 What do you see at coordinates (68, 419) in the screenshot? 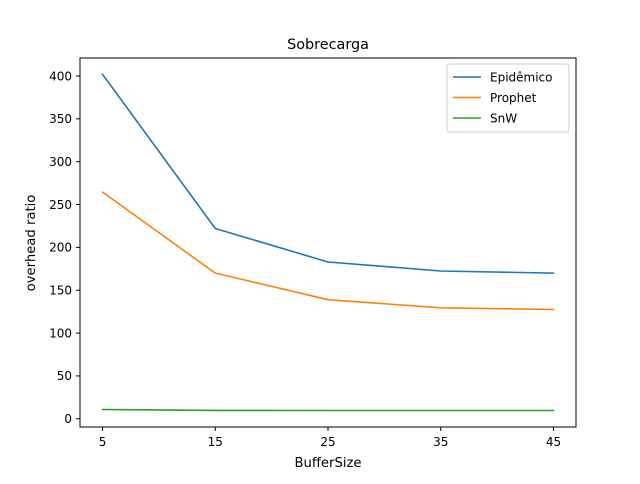
I see `y-tick-label: 0` at bounding box center [68, 419].